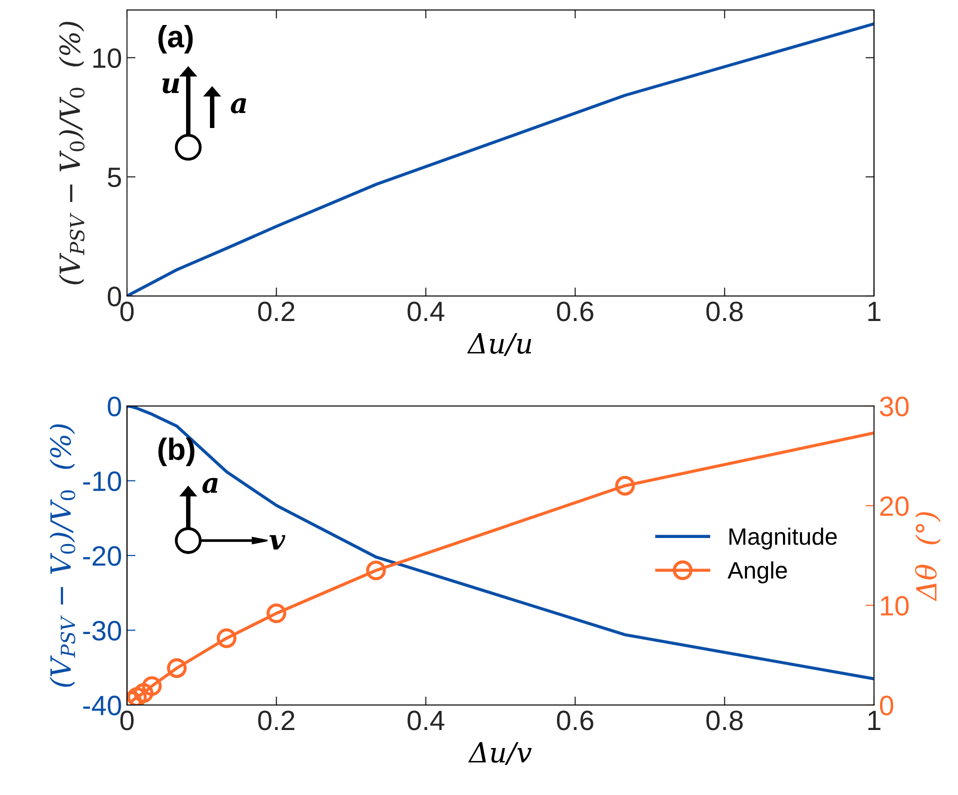  I want to click on x-axis-title: Δu/v, so click(500, 753).